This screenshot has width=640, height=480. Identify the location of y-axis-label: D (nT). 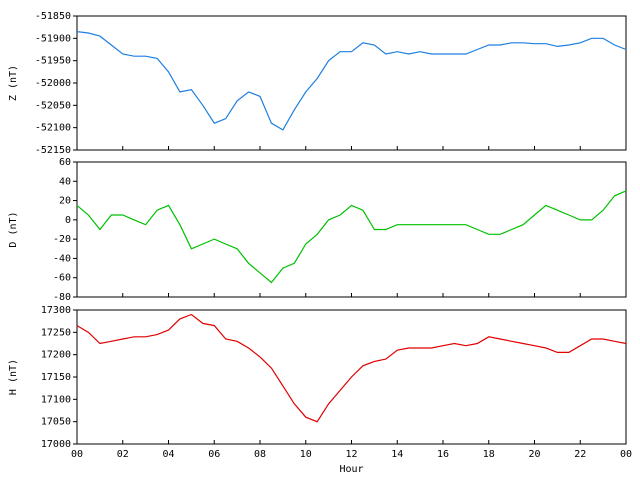
(13, 229).